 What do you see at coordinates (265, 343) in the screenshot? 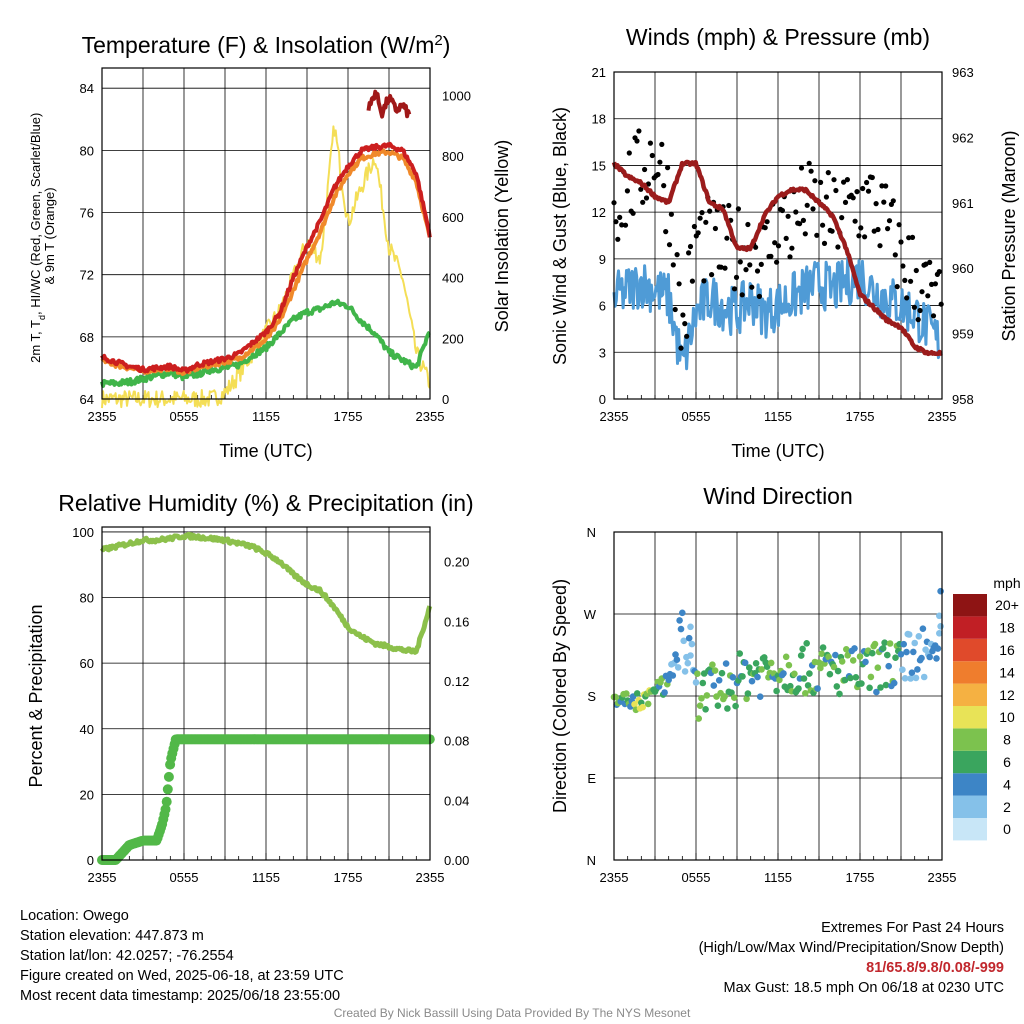
I see `dewpoint-line` at bounding box center [265, 343].